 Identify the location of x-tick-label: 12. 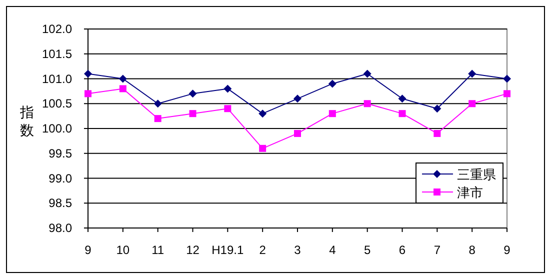
(193, 250).